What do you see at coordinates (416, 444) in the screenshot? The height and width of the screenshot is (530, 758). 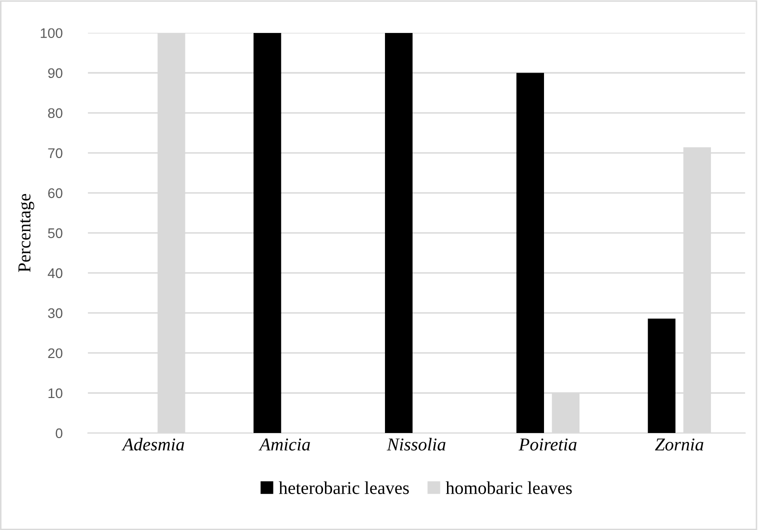 I see `x-tick-label: Nissolia` at bounding box center [416, 444].